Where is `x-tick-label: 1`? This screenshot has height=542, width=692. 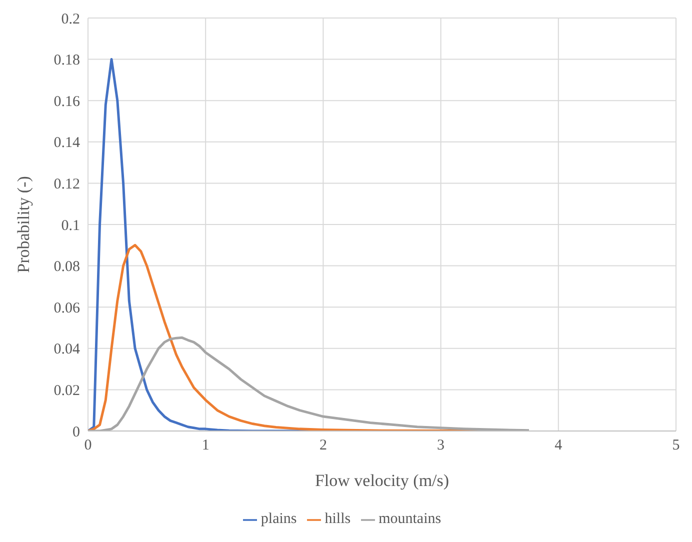 x-tick-label: 1 is located at coordinates (206, 446).